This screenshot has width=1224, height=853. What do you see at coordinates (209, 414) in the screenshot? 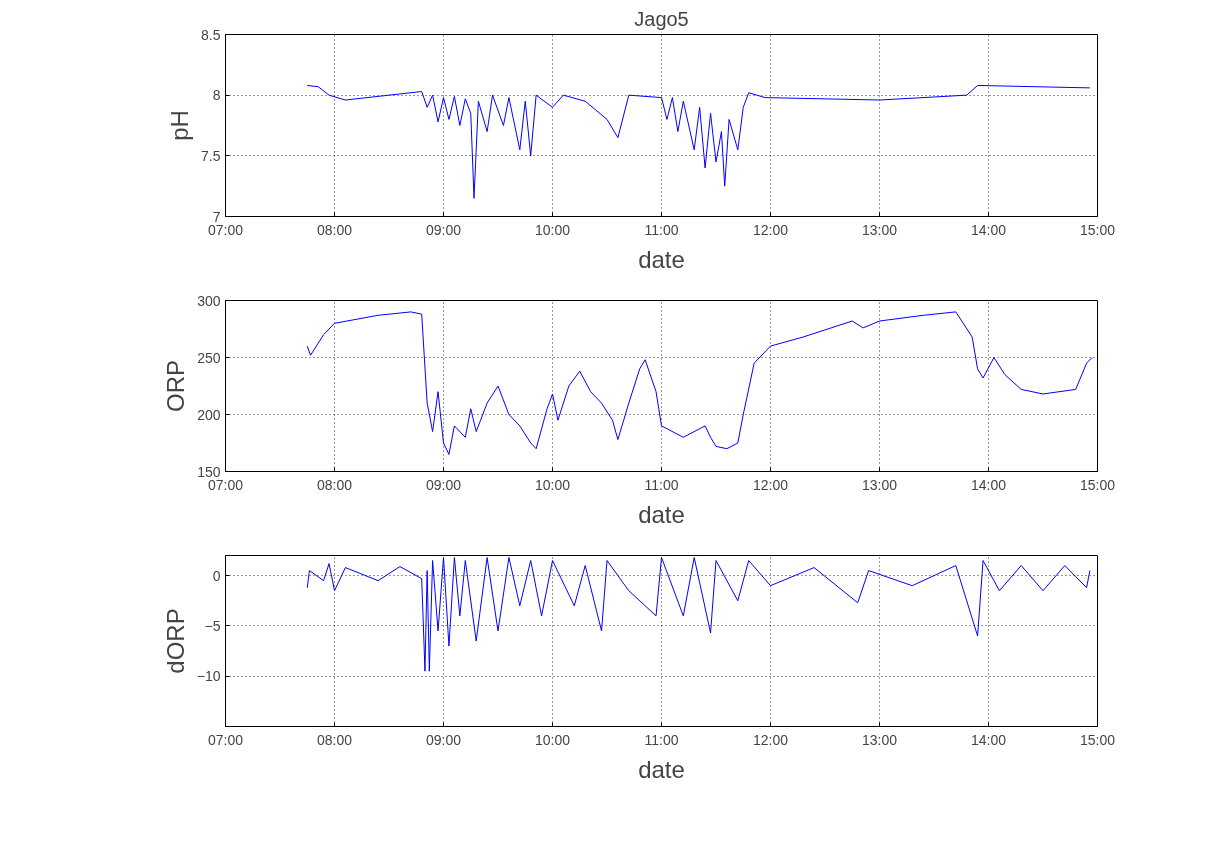
I see `y-tick-label: 200` at bounding box center [209, 414].